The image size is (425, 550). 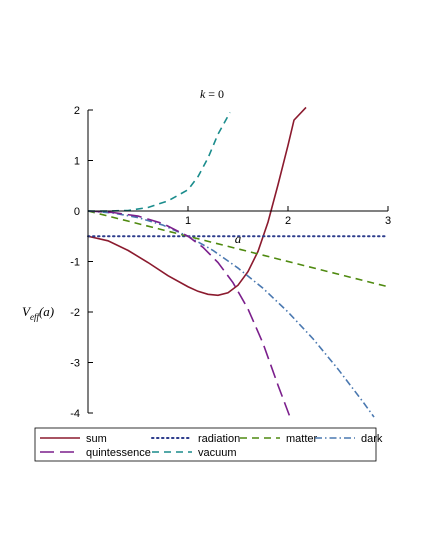 I want to click on legend: sum radiation matter dark quintessence vacuum, so click(x=208, y=444).